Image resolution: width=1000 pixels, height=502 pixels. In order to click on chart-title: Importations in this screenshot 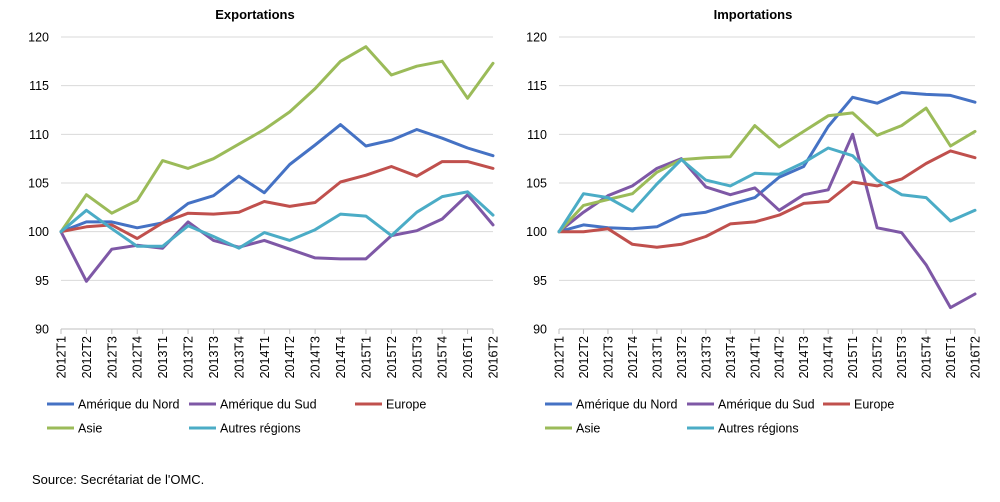, I will do `click(753, 14)`.